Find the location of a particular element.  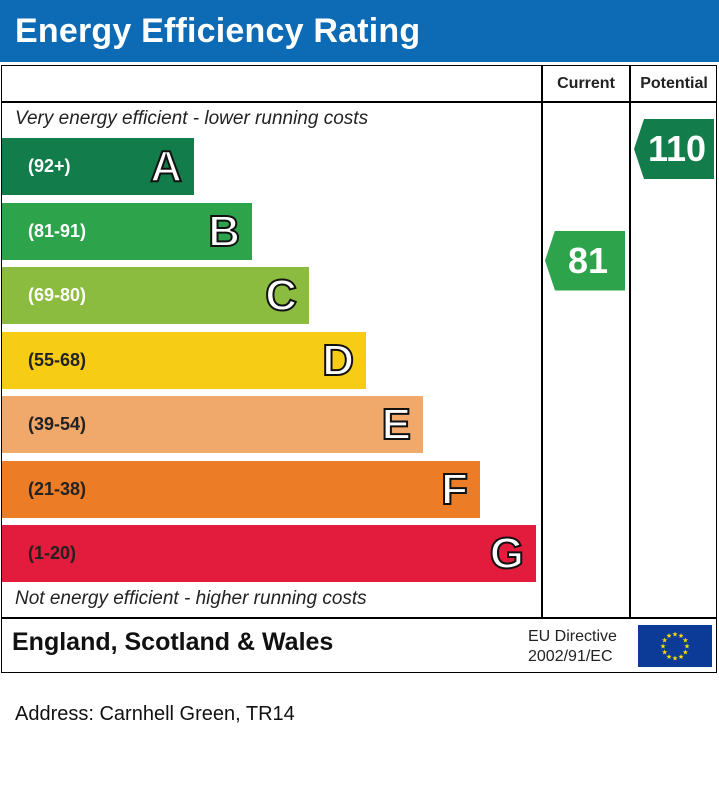

rating-range-label: (55-68) is located at coordinates (57, 359).